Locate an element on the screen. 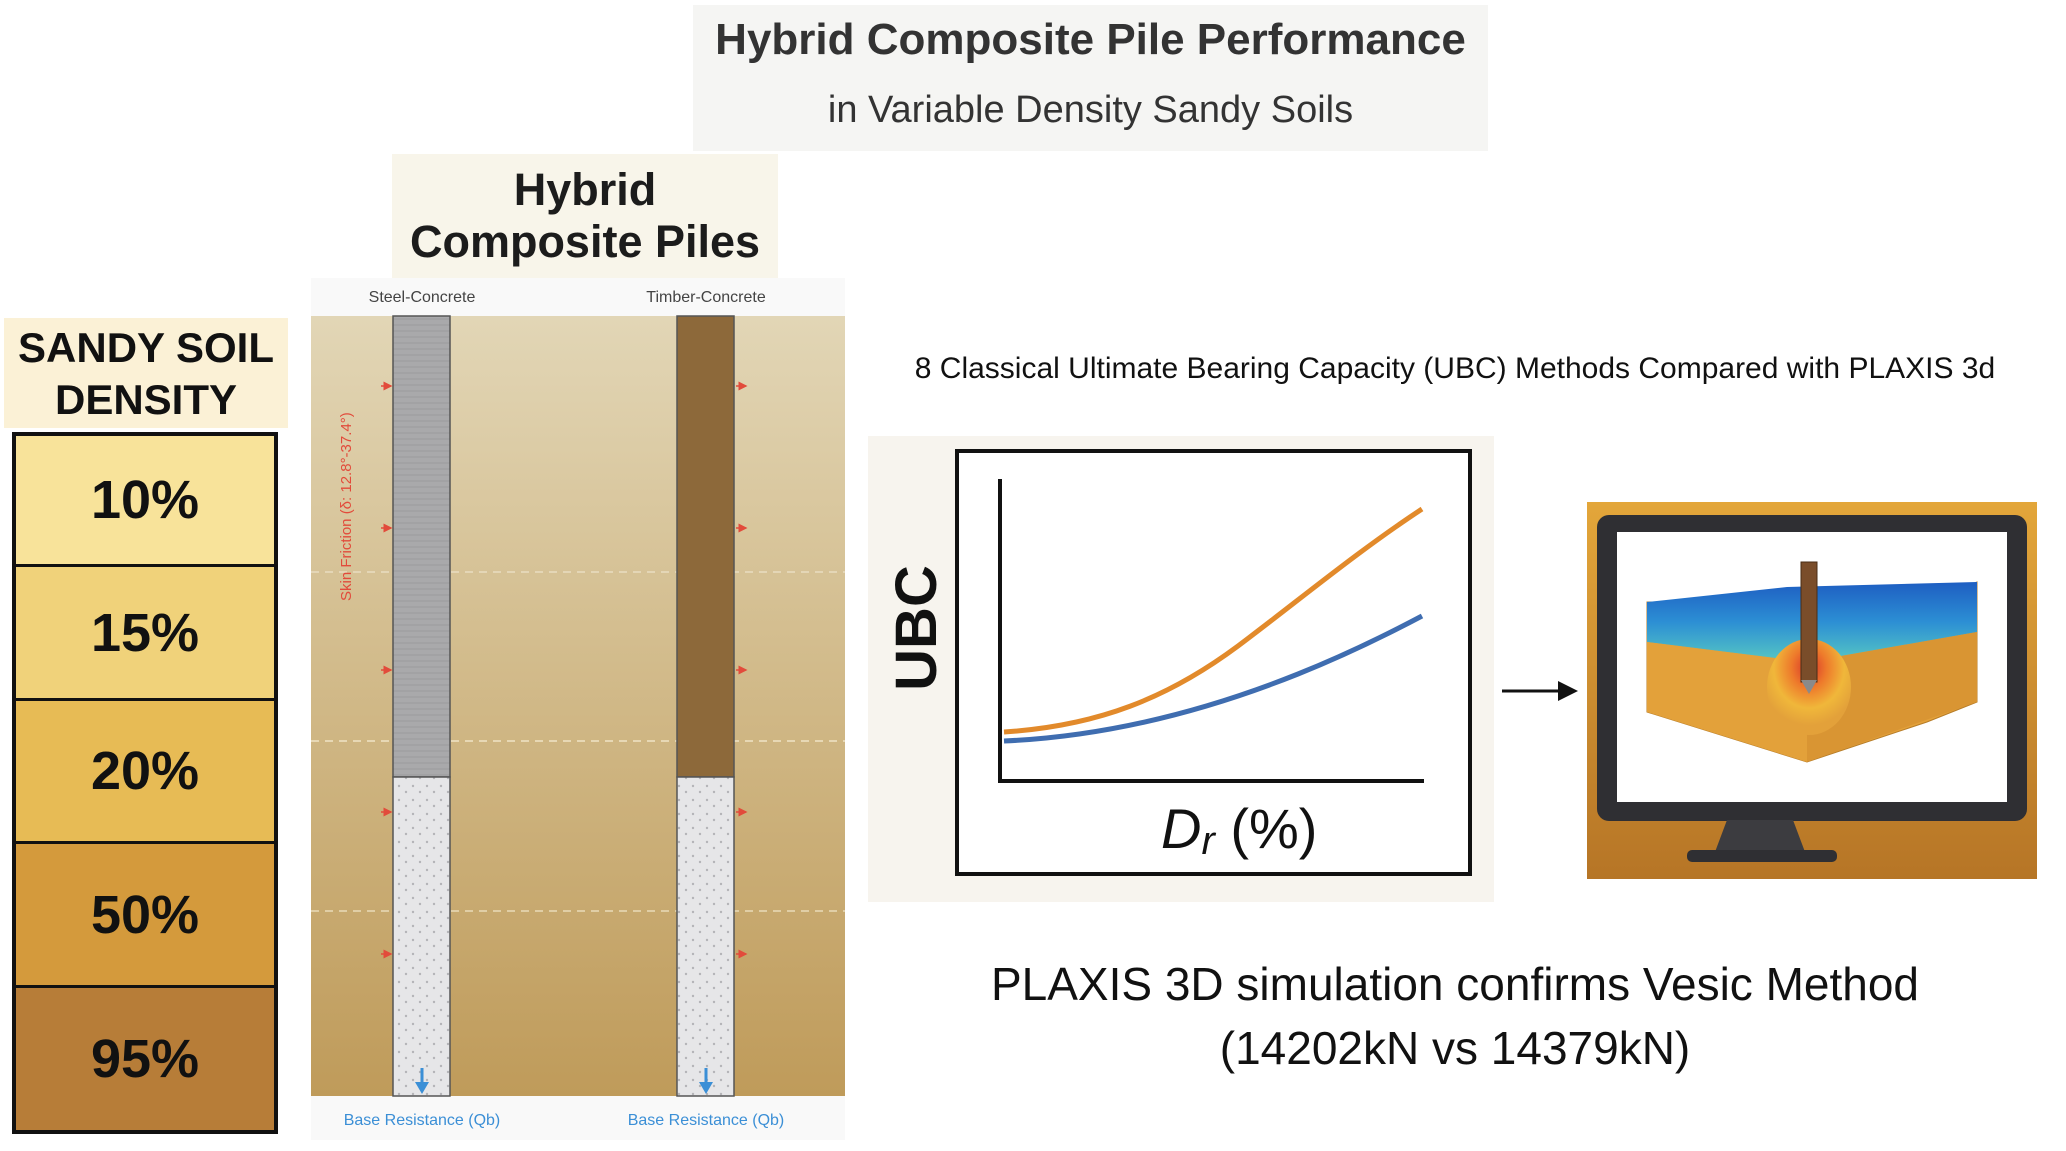 This screenshot has height=1151, width=2066. concrete-section-timber-pile is located at coordinates (705, 936).